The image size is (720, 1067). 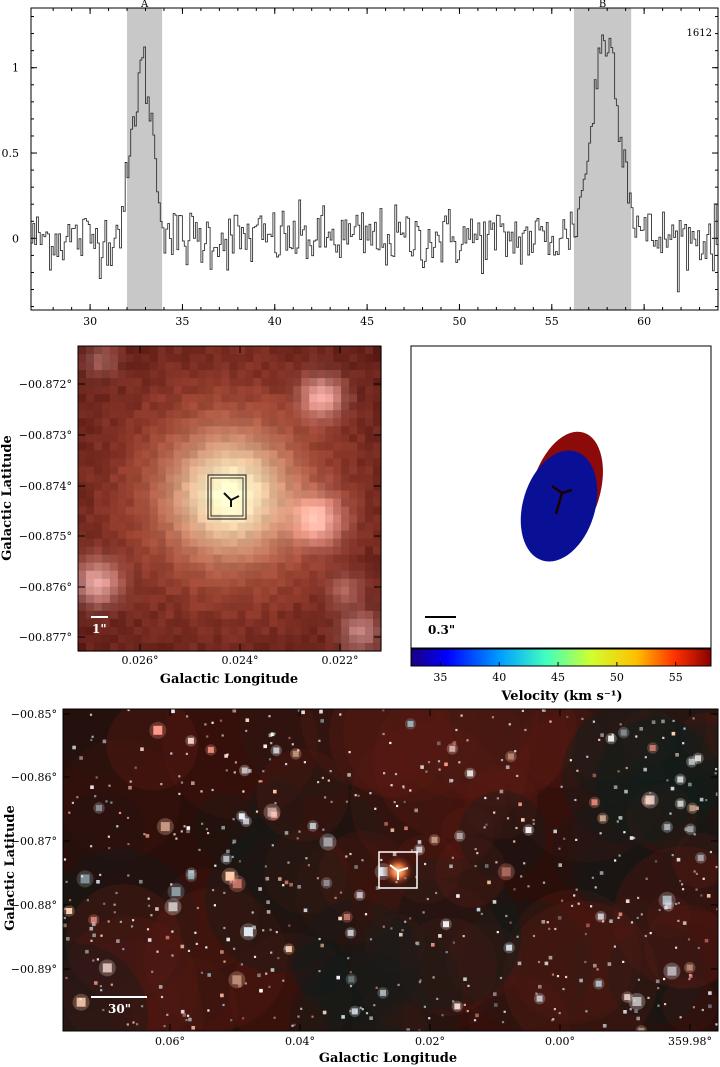 I want to click on spectrum-xtick: 55, so click(x=552, y=321).